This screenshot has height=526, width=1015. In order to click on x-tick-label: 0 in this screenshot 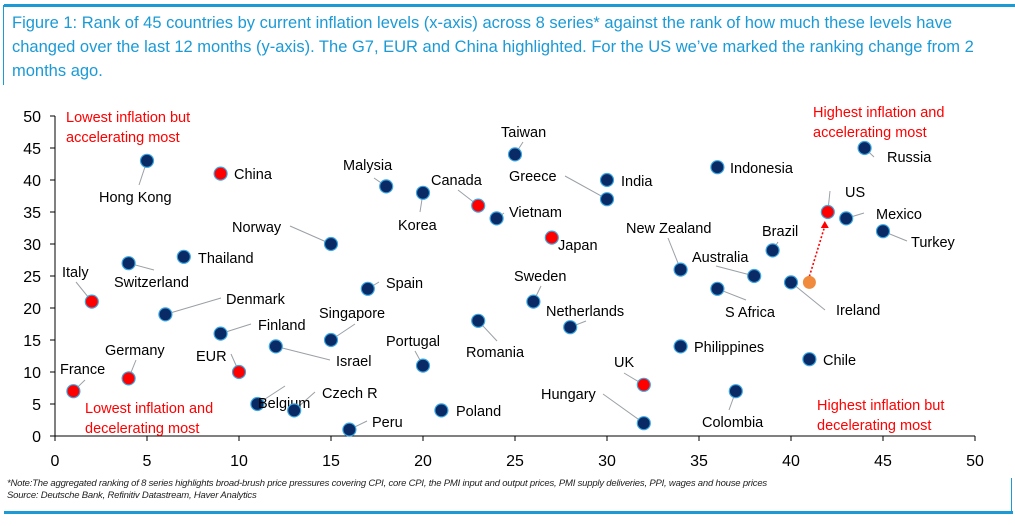, I will do `click(55, 461)`.